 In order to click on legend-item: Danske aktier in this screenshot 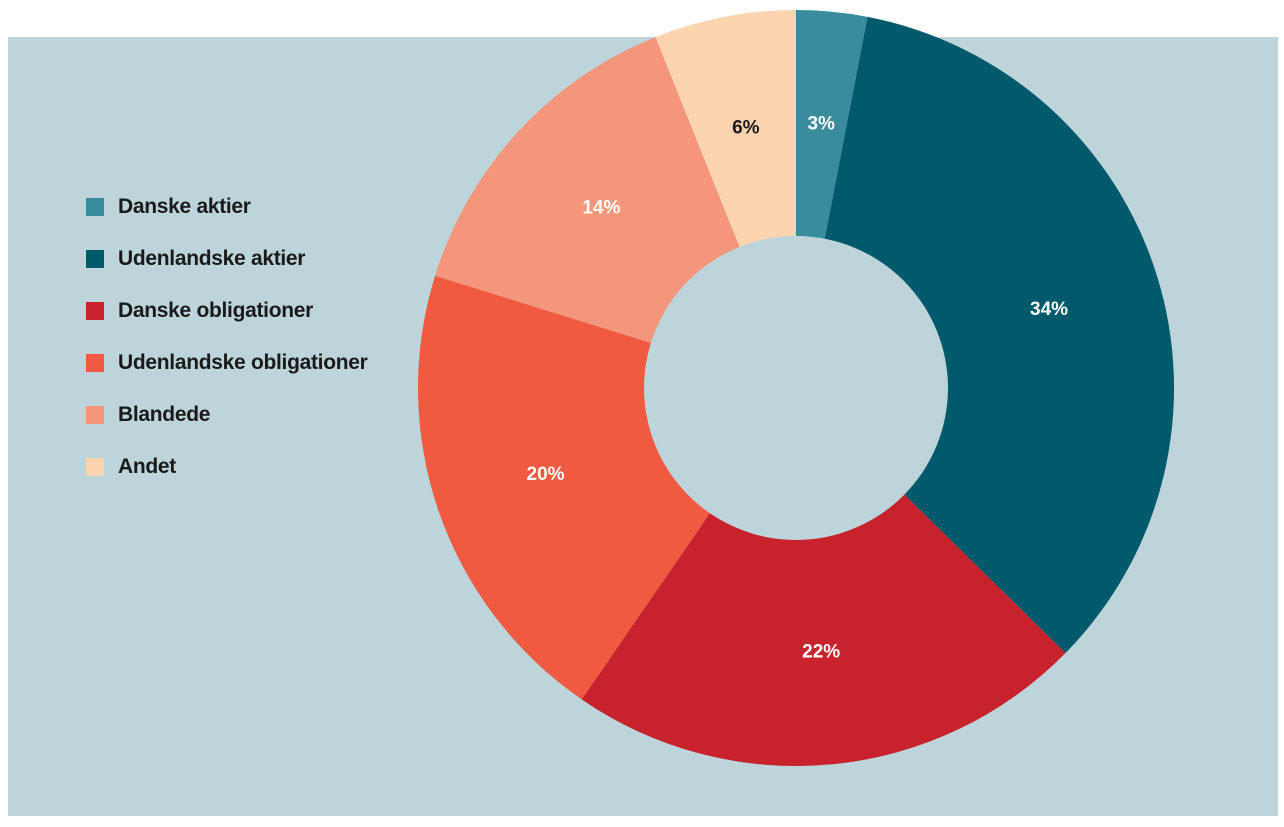, I will do `click(227, 207)`.